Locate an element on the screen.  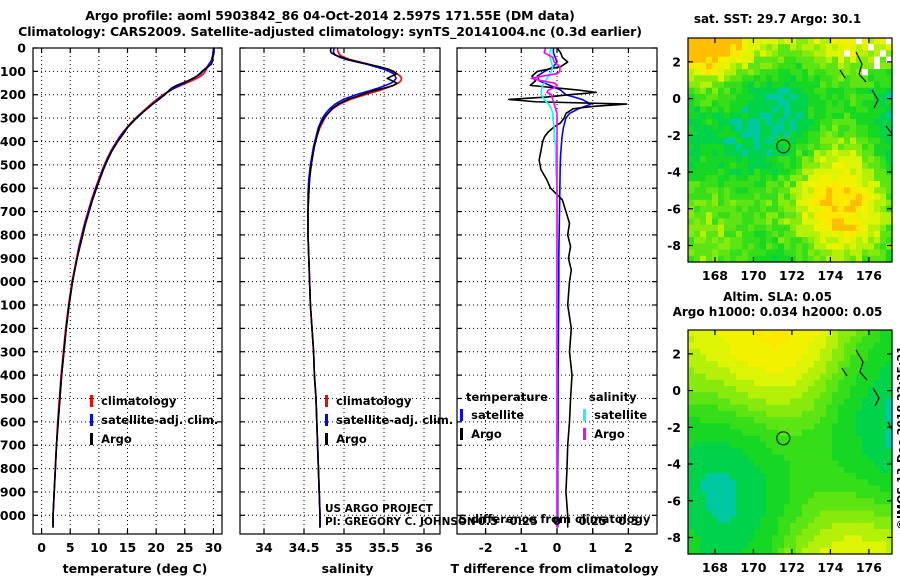
sst-map: 168 170 172 174 176 2 0 -2 -4 -6 -8 is located at coordinates (779, 161).